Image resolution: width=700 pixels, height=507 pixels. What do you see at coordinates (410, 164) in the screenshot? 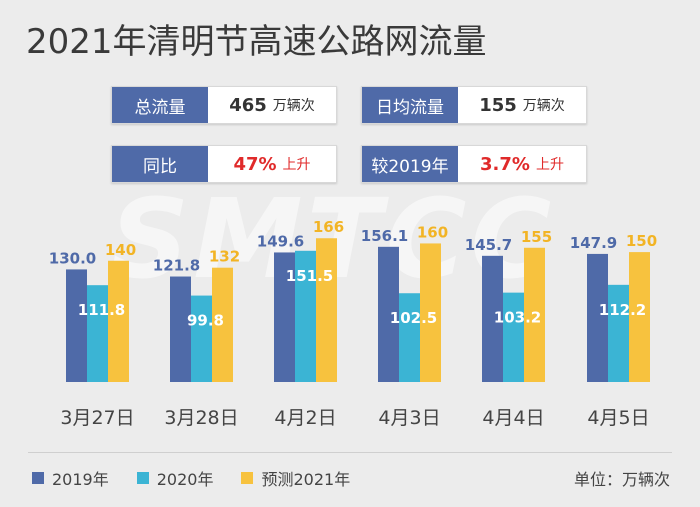
I see `stat-label: 较2019年` at bounding box center [410, 164].